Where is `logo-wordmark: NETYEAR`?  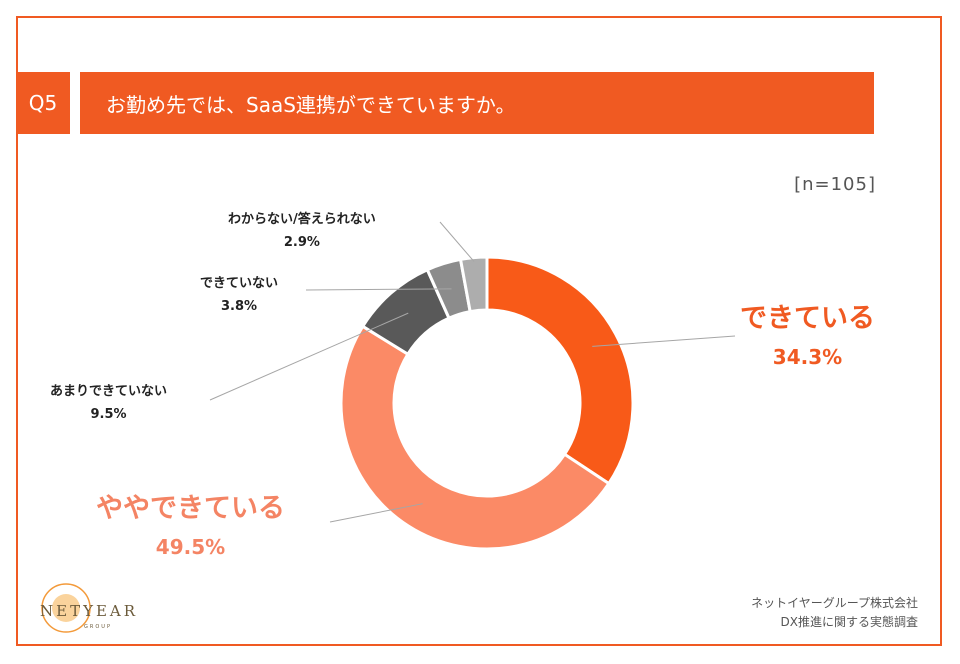
logo-wordmark: NETYEAR is located at coordinates (89, 611).